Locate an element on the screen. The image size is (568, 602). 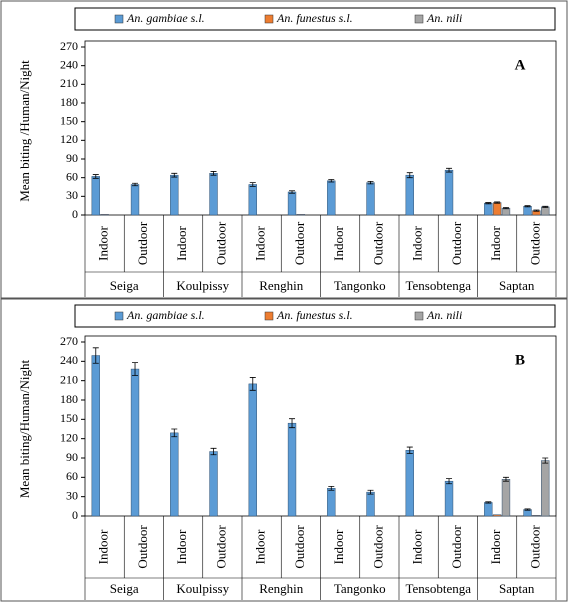
y-tick-label: 270 is located at coordinates (69, 46).